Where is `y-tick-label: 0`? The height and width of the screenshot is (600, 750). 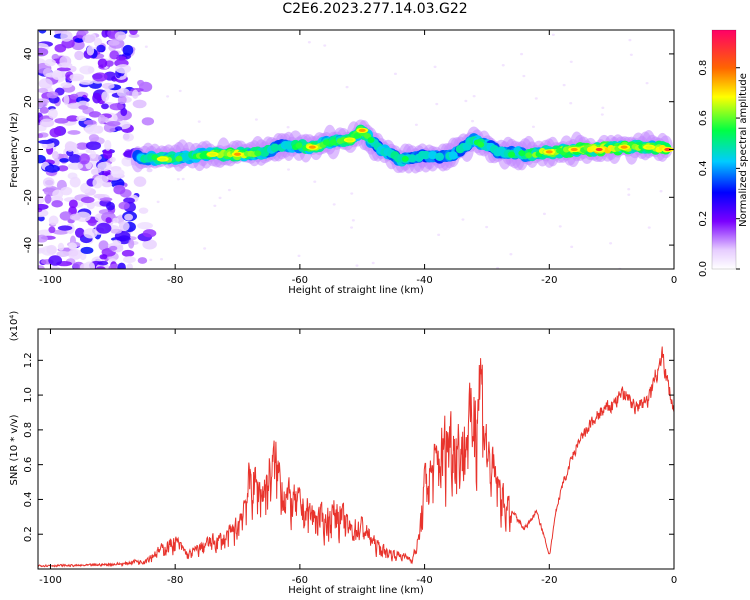 y-tick-label: 0 is located at coordinates (28, 149).